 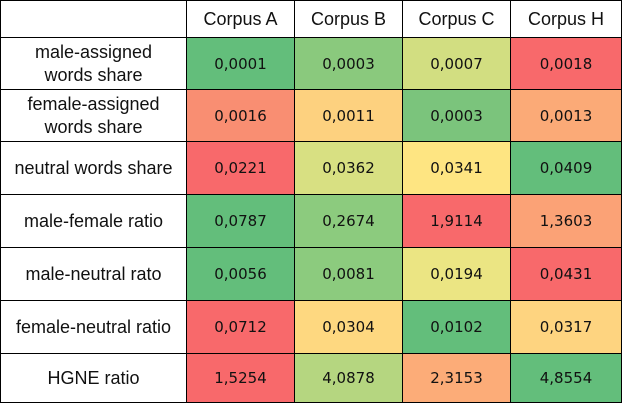 What do you see at coordinates (456, 19) in the screenshot?
I see `column-header-corpus-c: Corpus C` at bounding box center [456, 19].